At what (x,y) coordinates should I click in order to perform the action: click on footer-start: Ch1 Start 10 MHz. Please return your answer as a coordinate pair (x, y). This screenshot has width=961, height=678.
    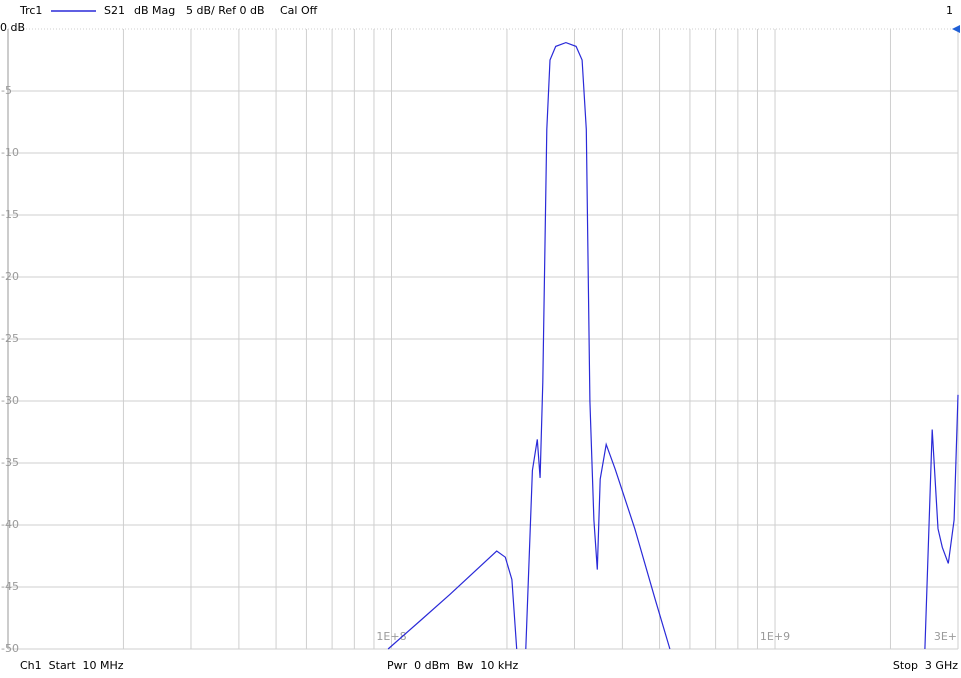
    Looking at the image, I should click on (72, 665).